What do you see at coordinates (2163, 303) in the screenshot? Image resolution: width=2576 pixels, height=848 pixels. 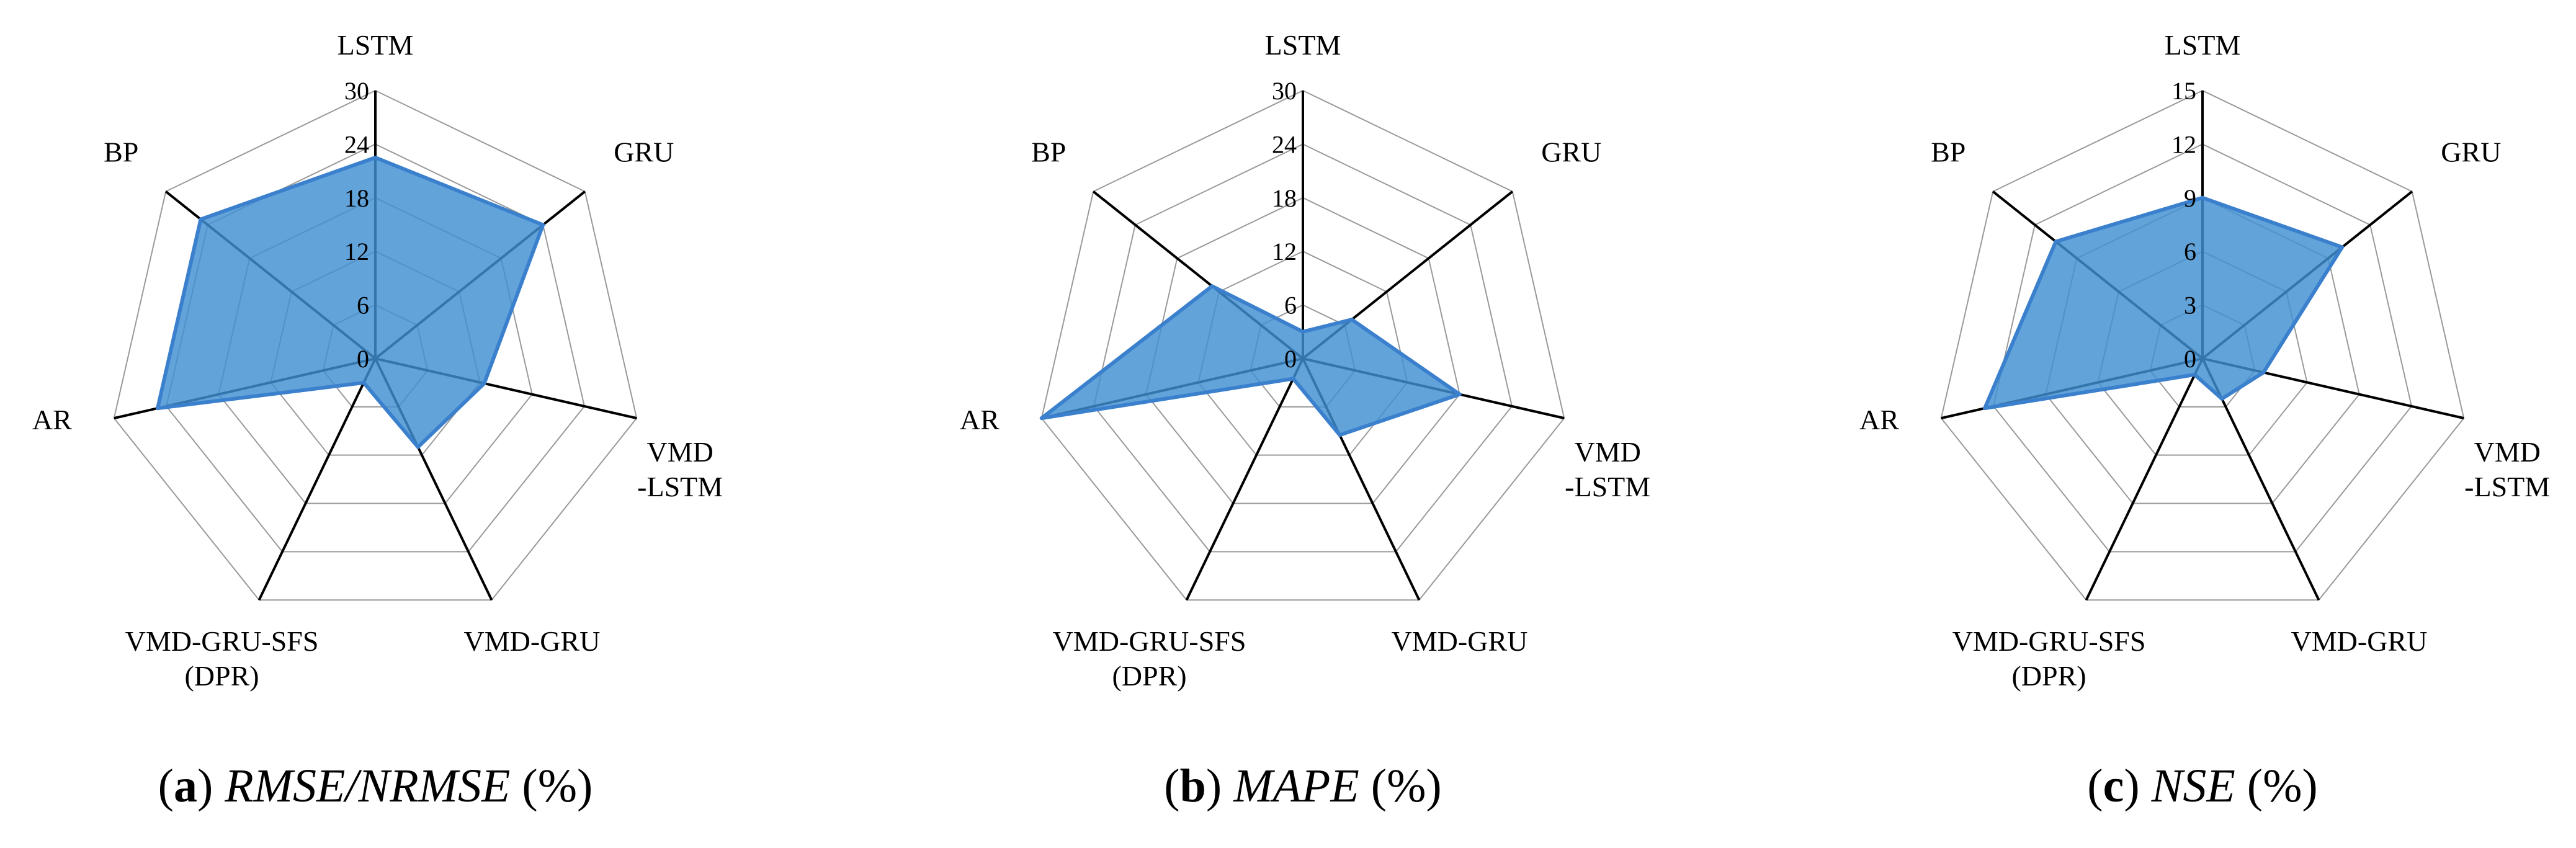 I see `series-area` at bounding box center [2163, 303].